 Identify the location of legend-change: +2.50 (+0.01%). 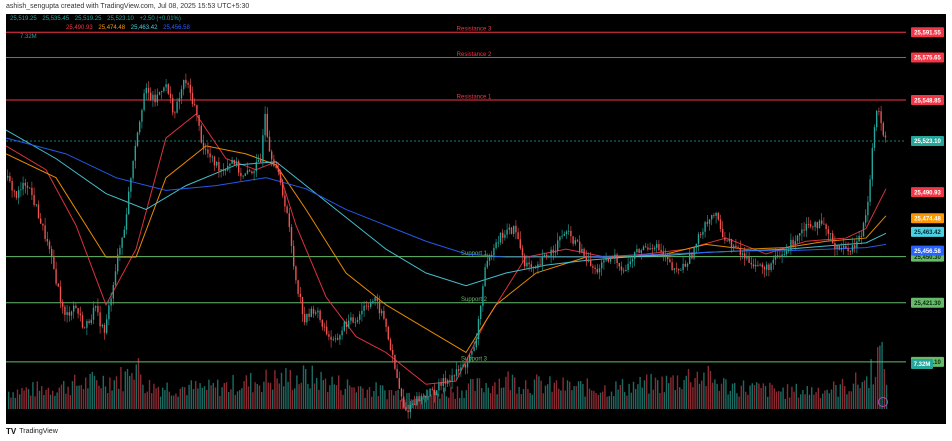
(160, 19).